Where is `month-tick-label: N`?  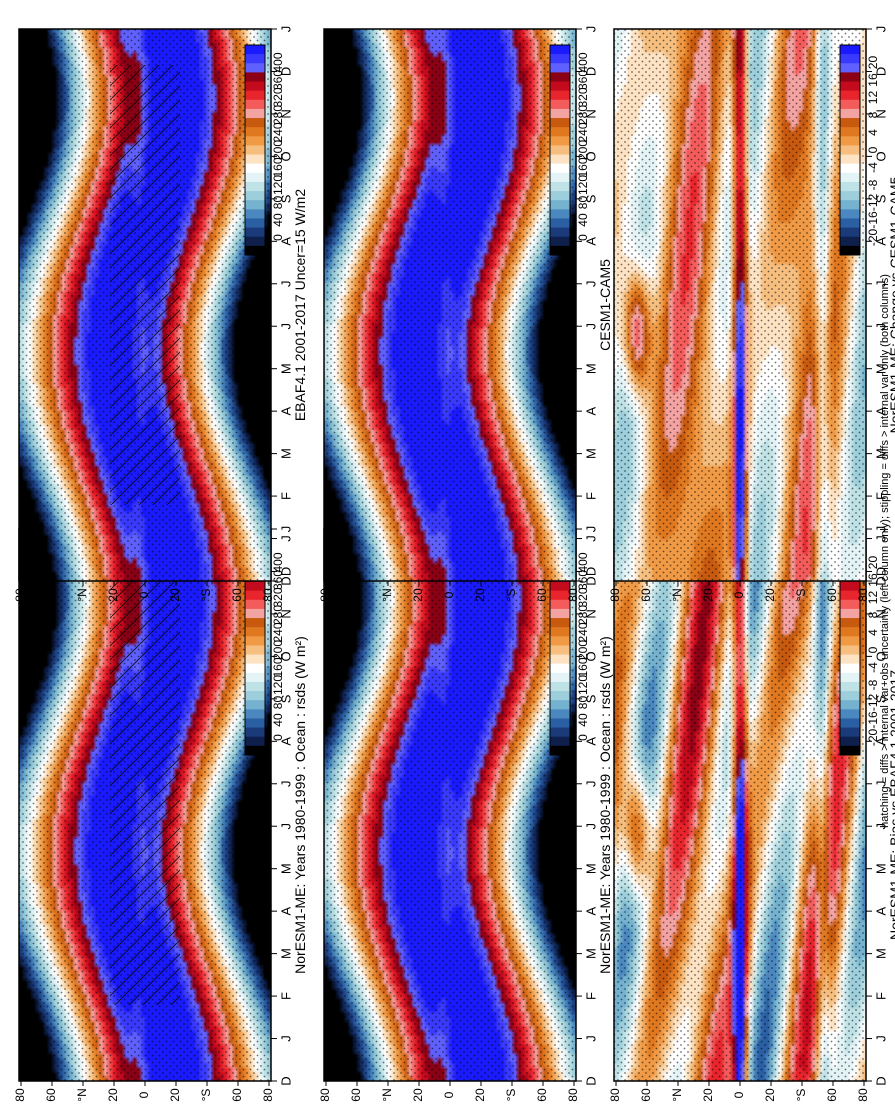 month-tick-label: N is located at coordinates (285, 613).